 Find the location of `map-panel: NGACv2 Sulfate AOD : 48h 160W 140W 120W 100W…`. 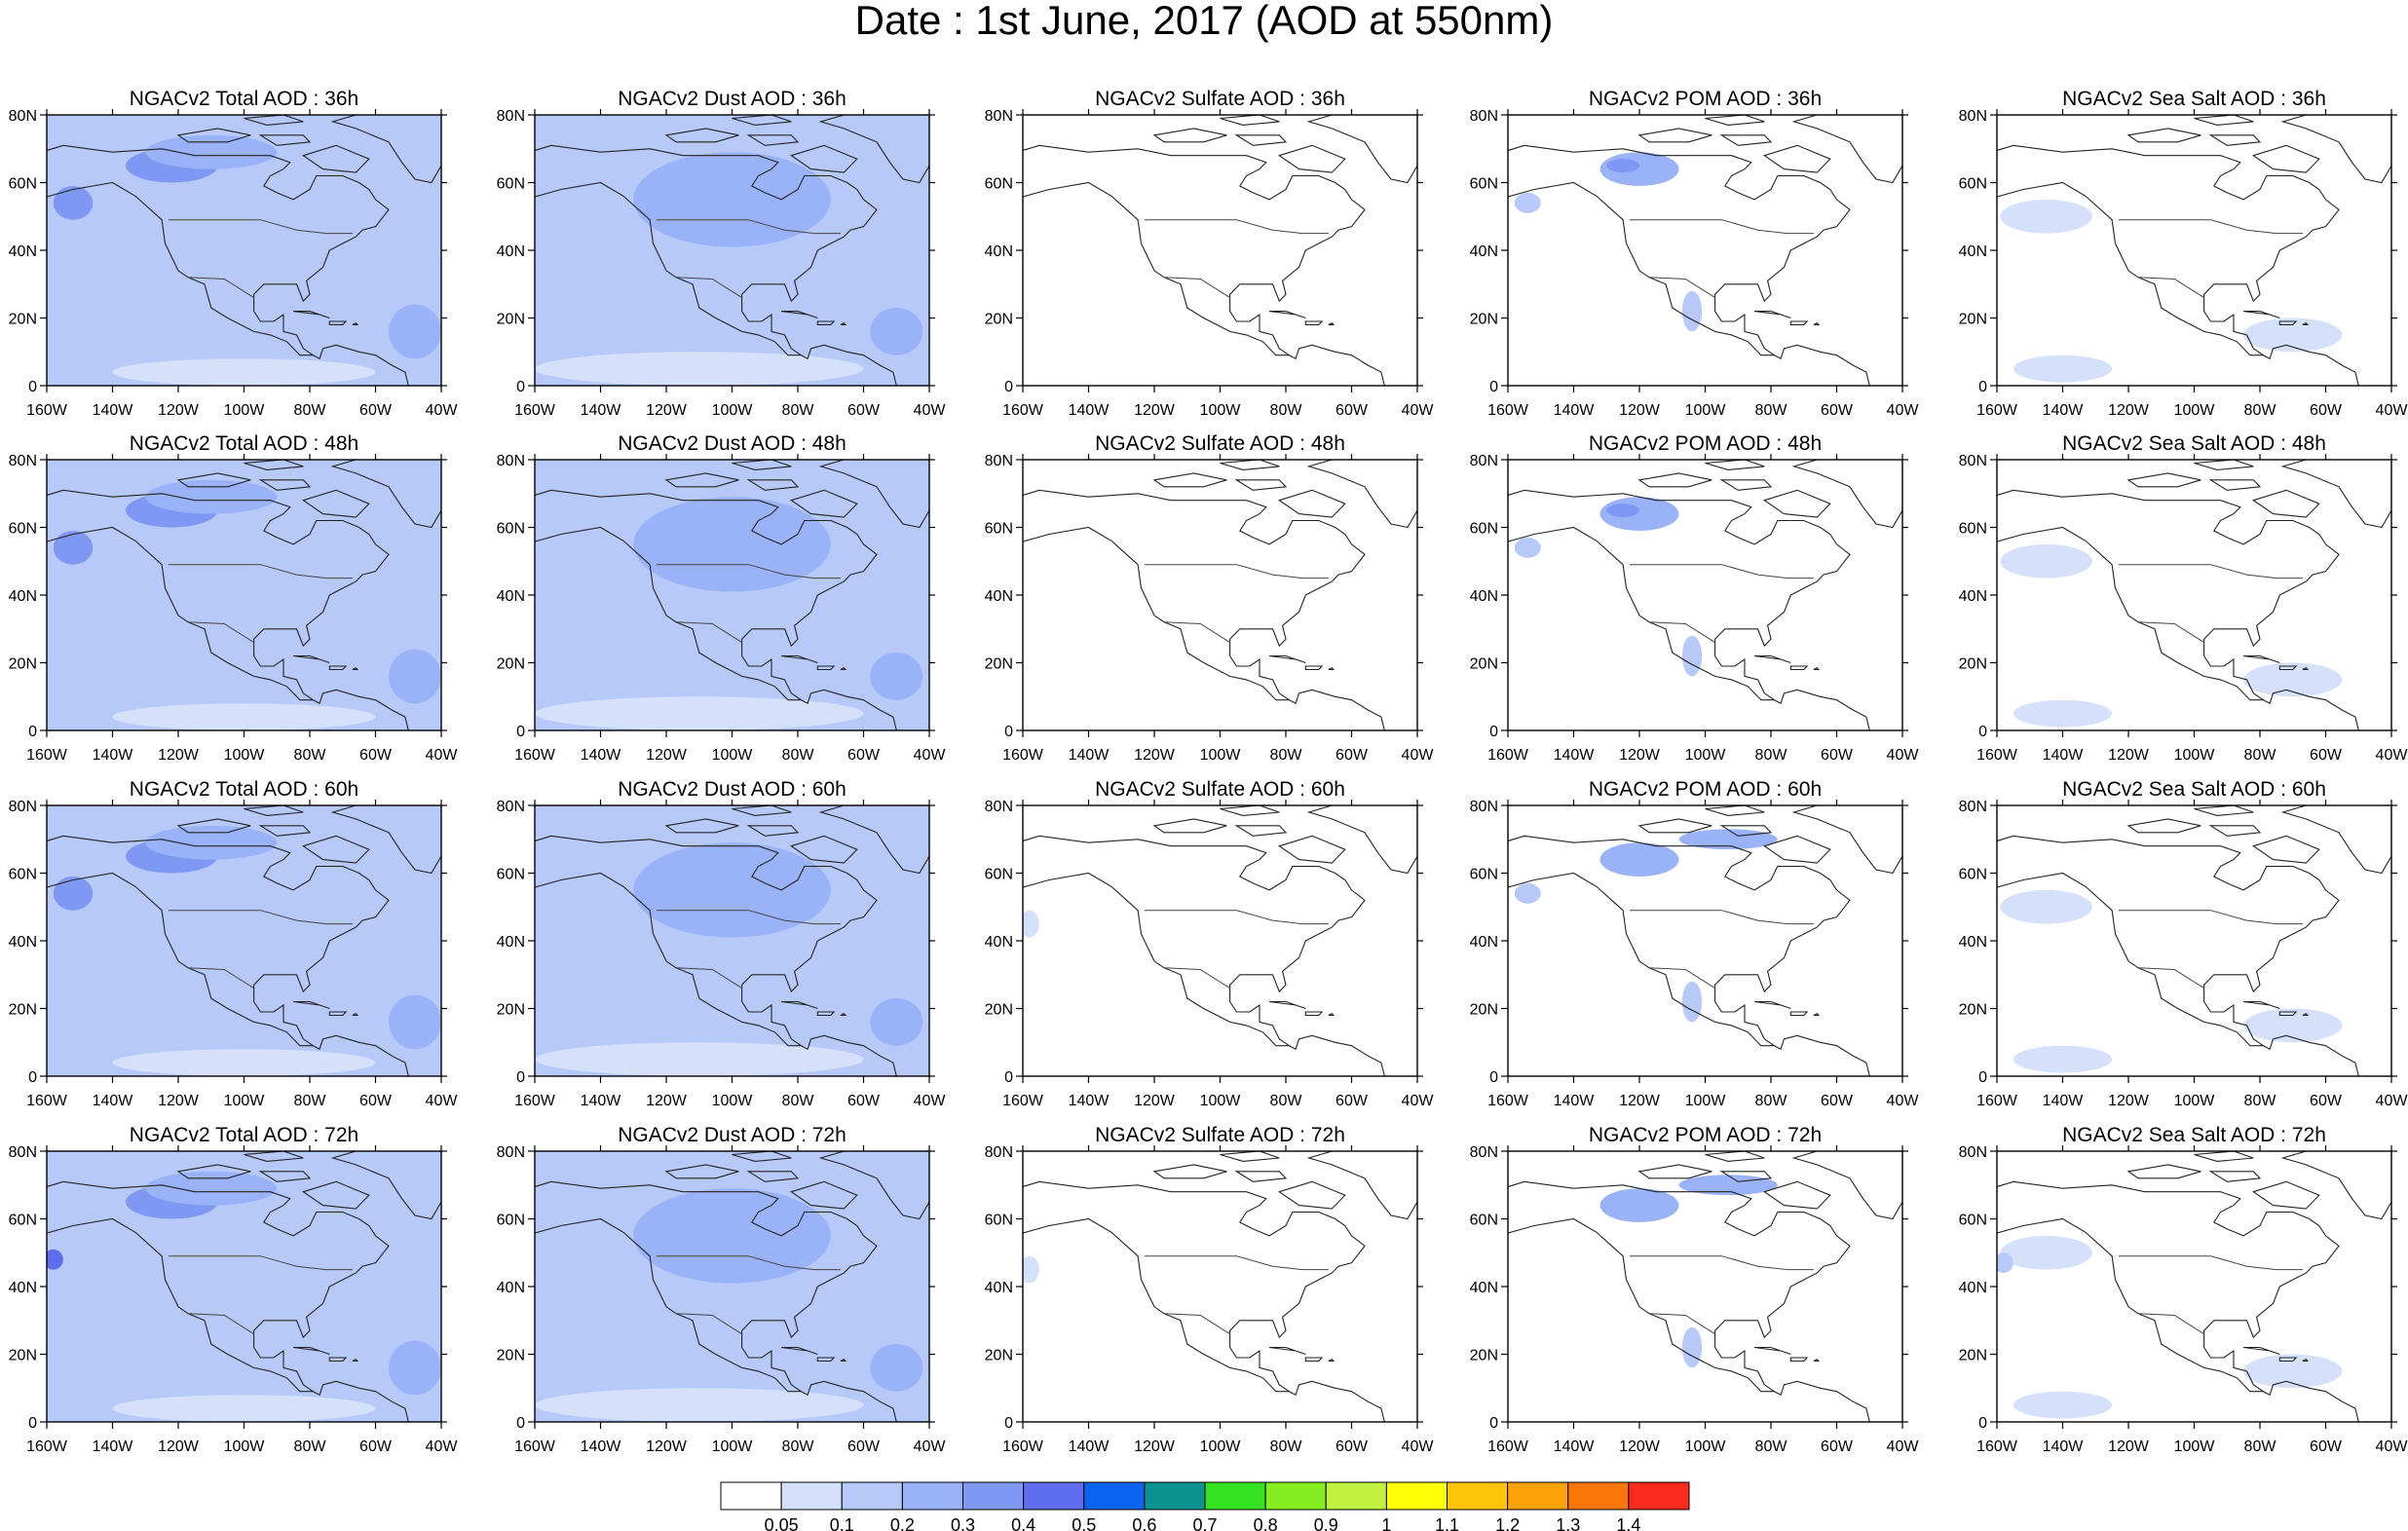

map-panel: NGACv2 Sulfate AOD : 48h 160W 140W 120W 100W… is located at coordinates (1210, 598).